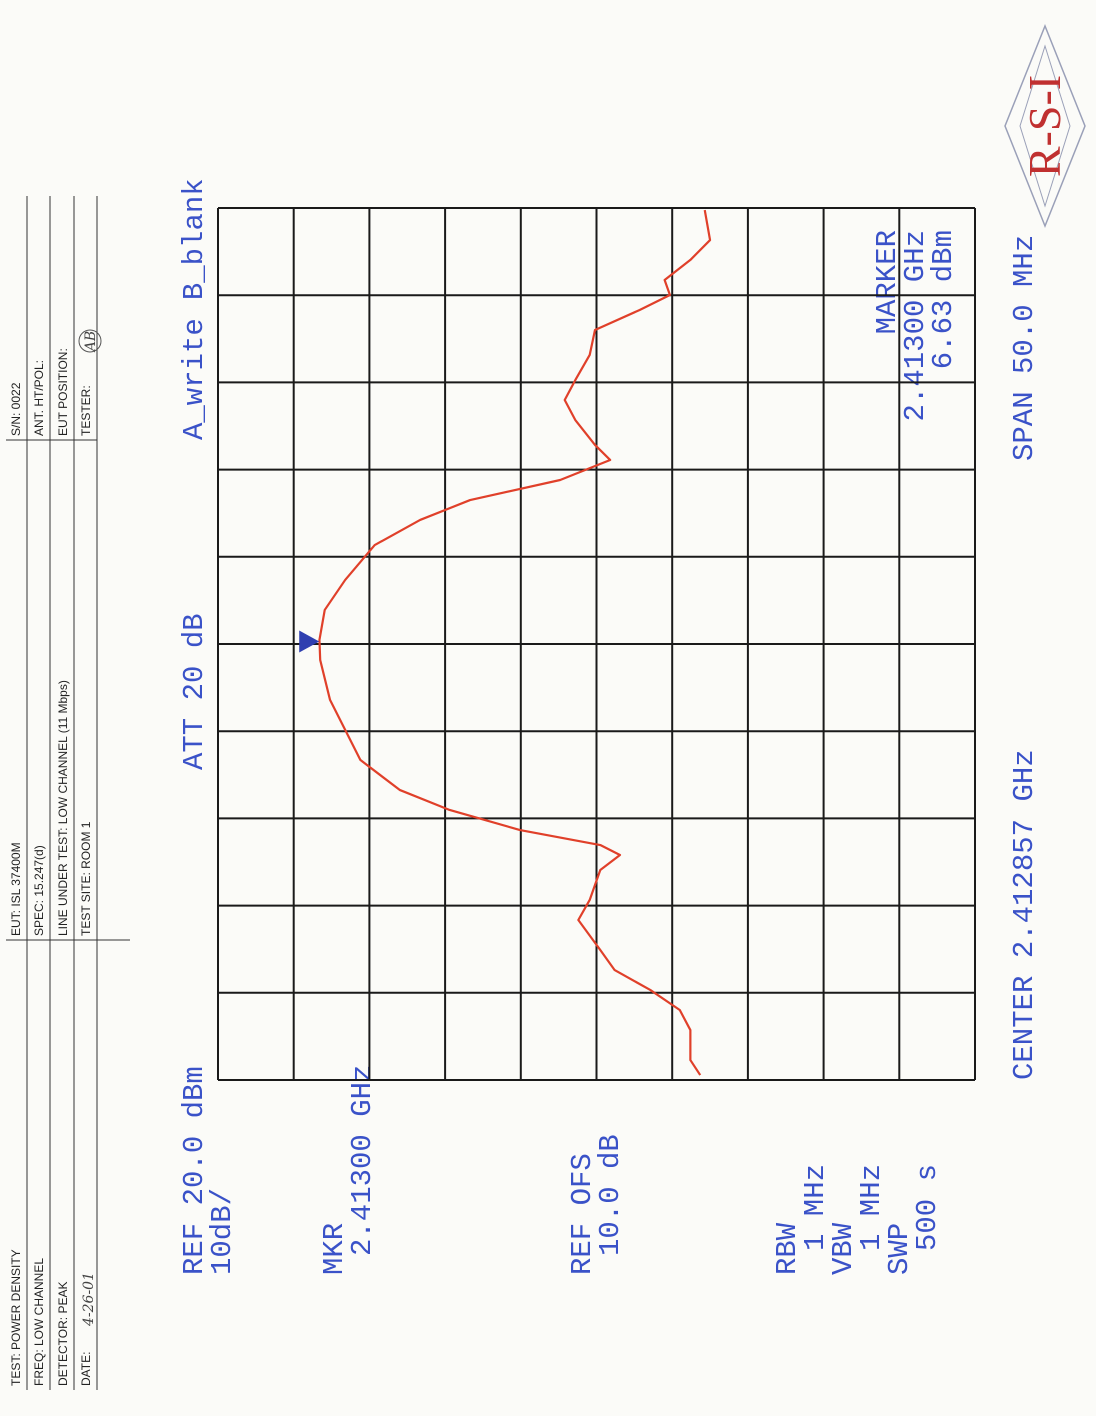 This screenshot has height=1416, width=1096. Describe the element at coordinates (63, 1334) in the screenshot. I see `header-cell: DETECTOR: PEAK` at that location.